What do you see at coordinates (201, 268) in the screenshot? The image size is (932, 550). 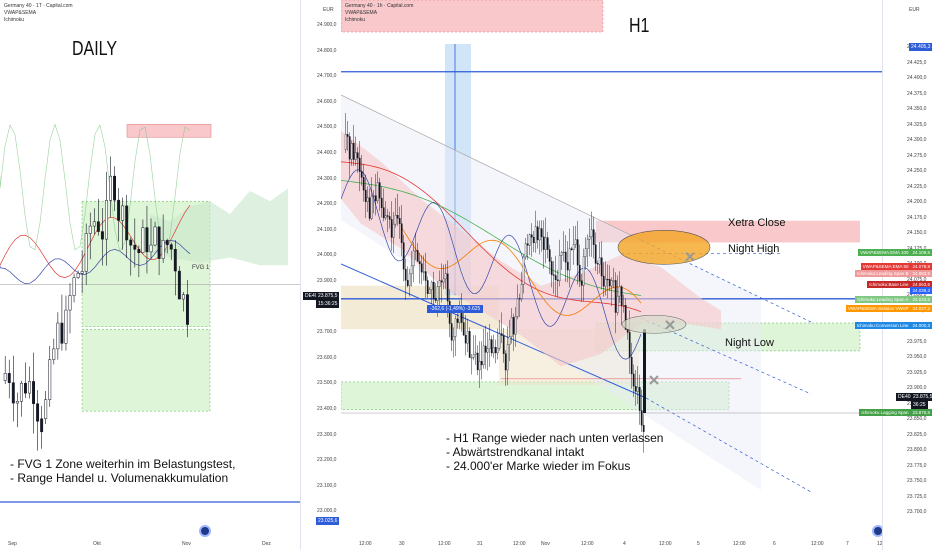 I see `fvg-label: FVG 1` at bounding box center [201, 268].